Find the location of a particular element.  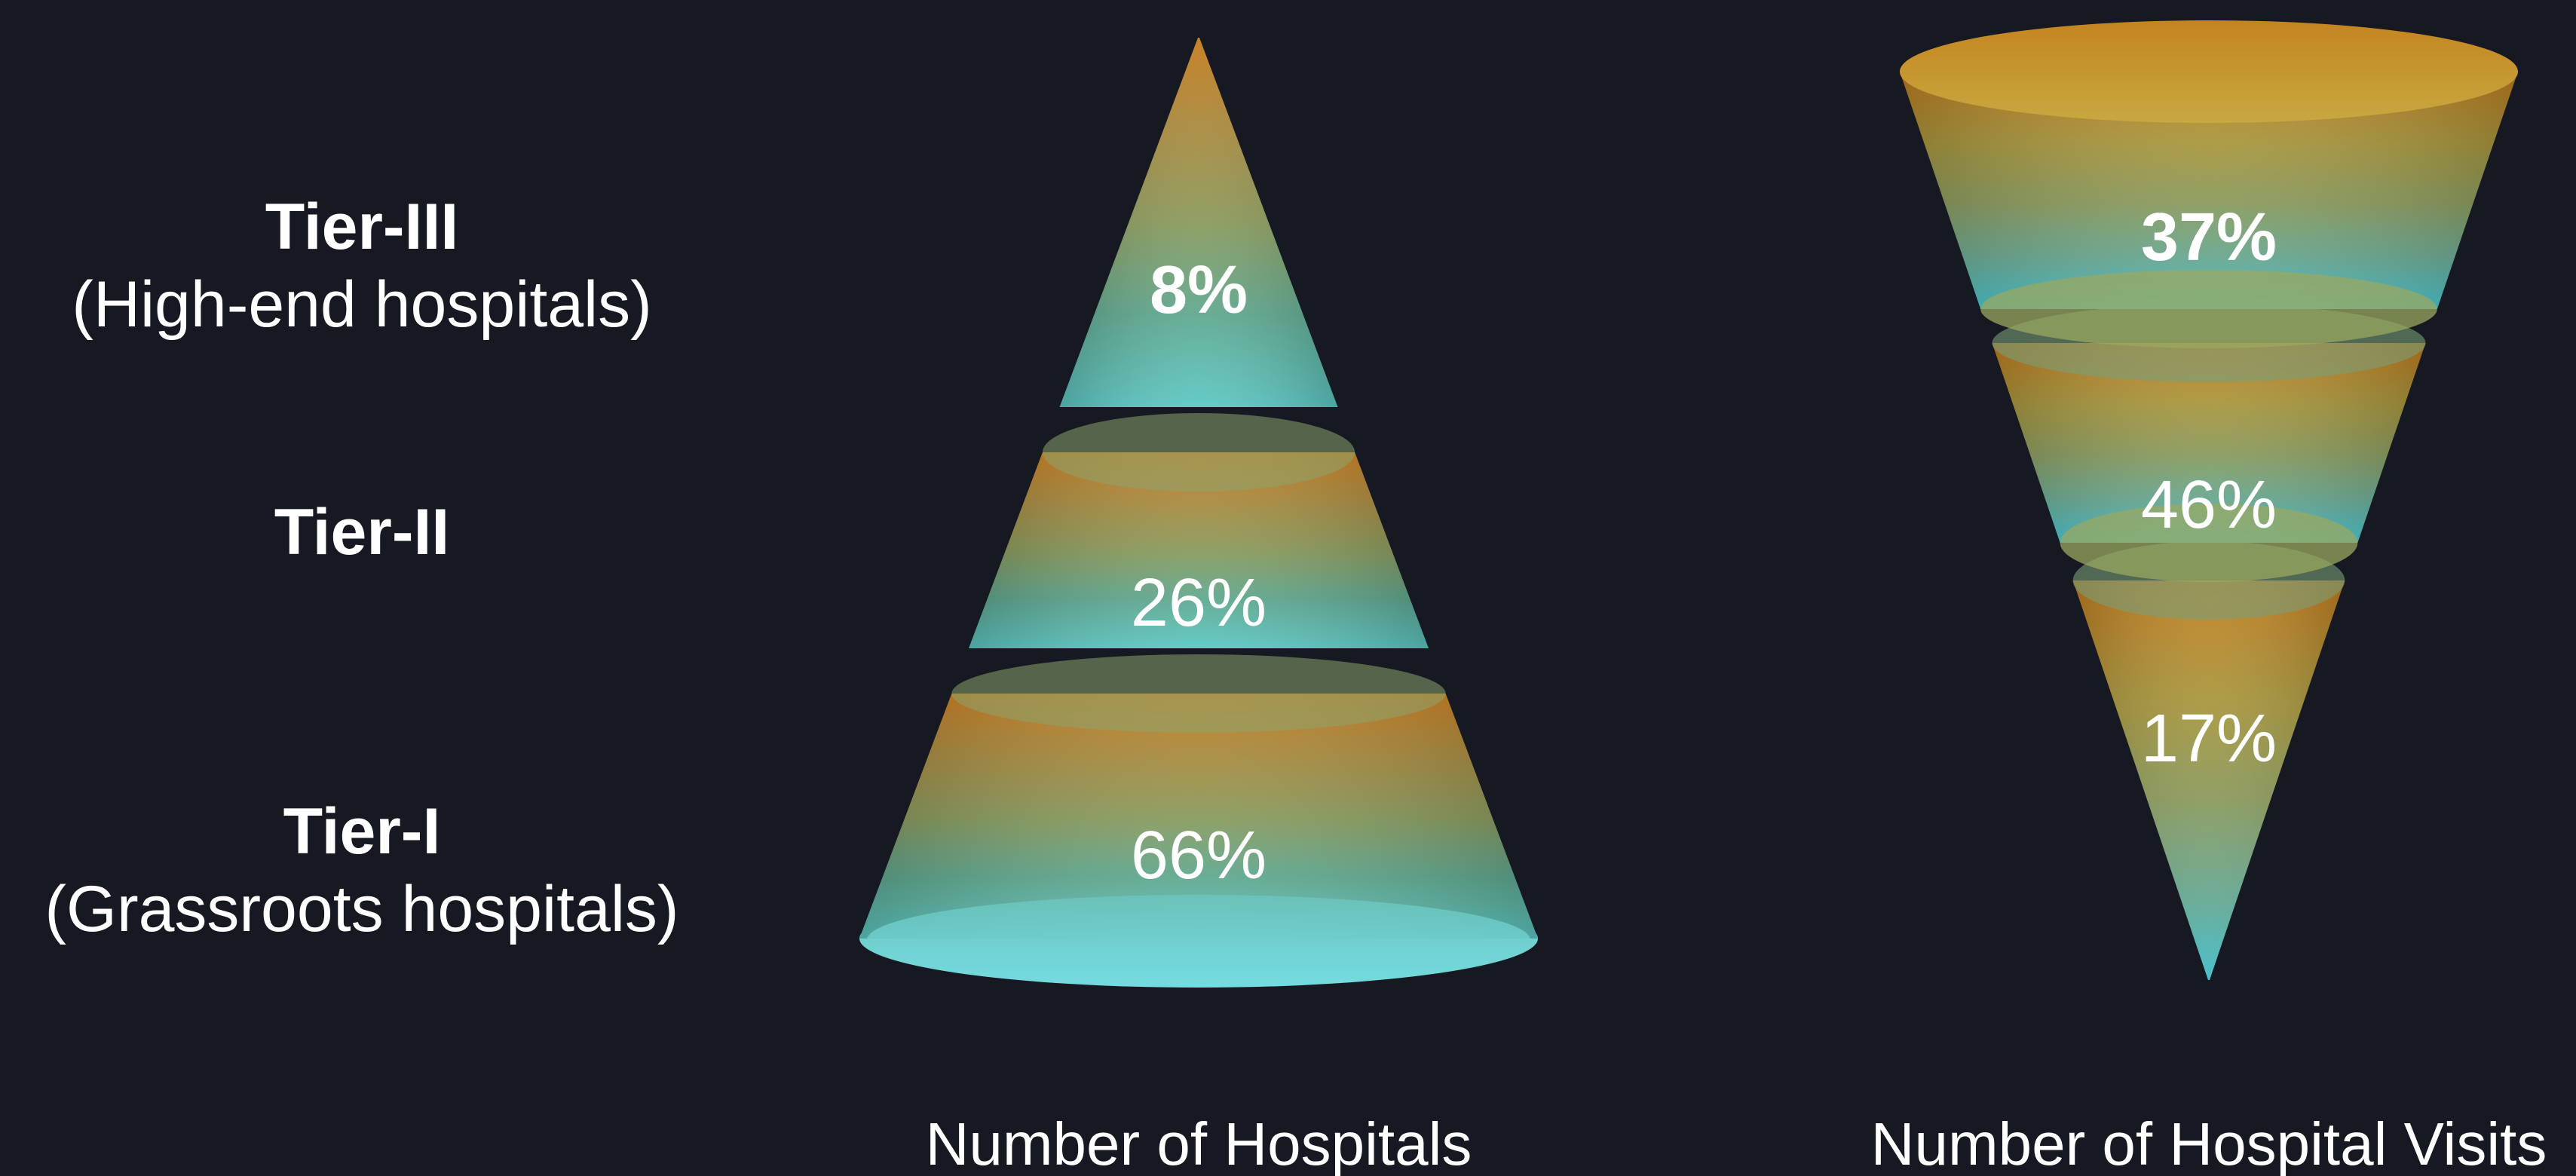

value-label-tier-ii: 26% is located at coordinates (1199, 603).